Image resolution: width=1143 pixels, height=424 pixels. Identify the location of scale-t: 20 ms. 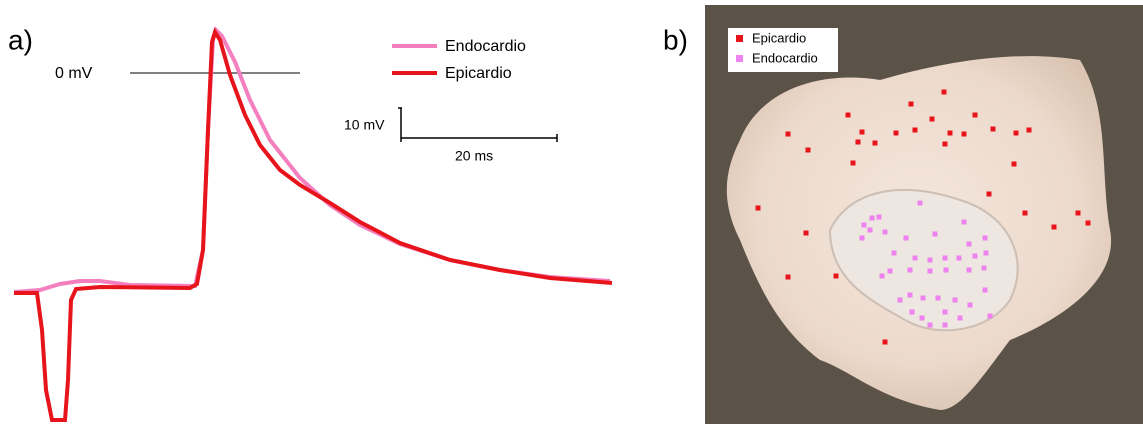
(474, 156).